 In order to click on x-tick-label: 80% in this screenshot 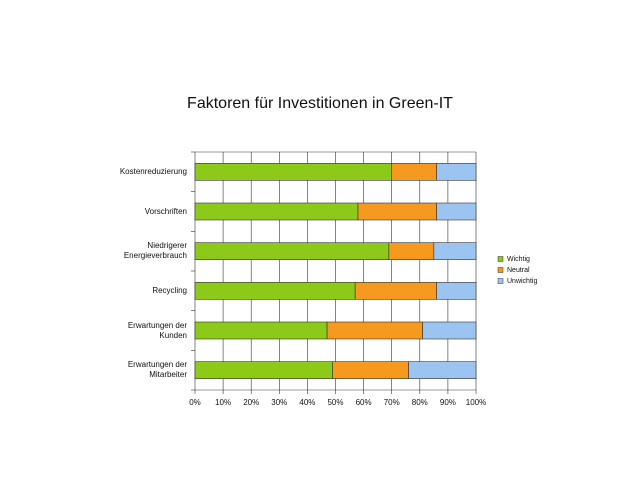, I will do `click(420, 402)`.